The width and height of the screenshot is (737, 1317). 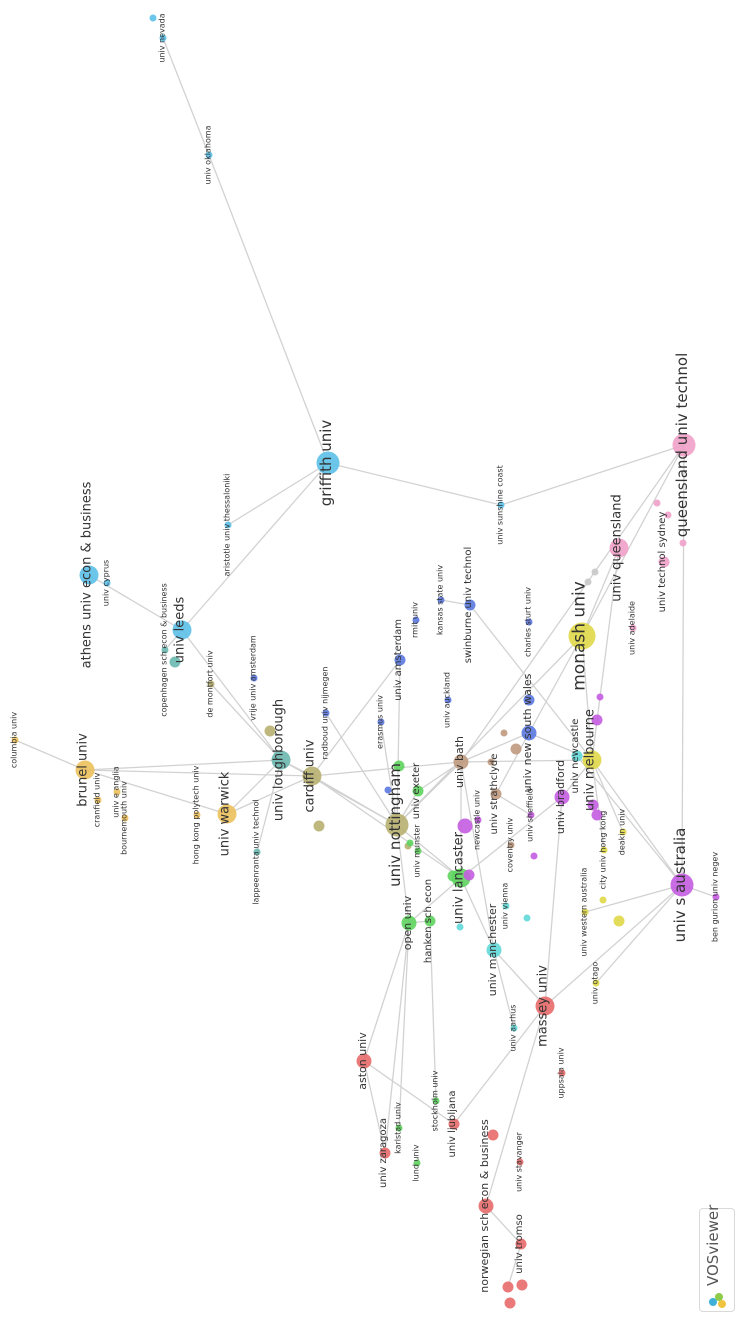 I want to click on label-city-univ-hong-kong: city univ hong kong, so click(x=602, y=850).